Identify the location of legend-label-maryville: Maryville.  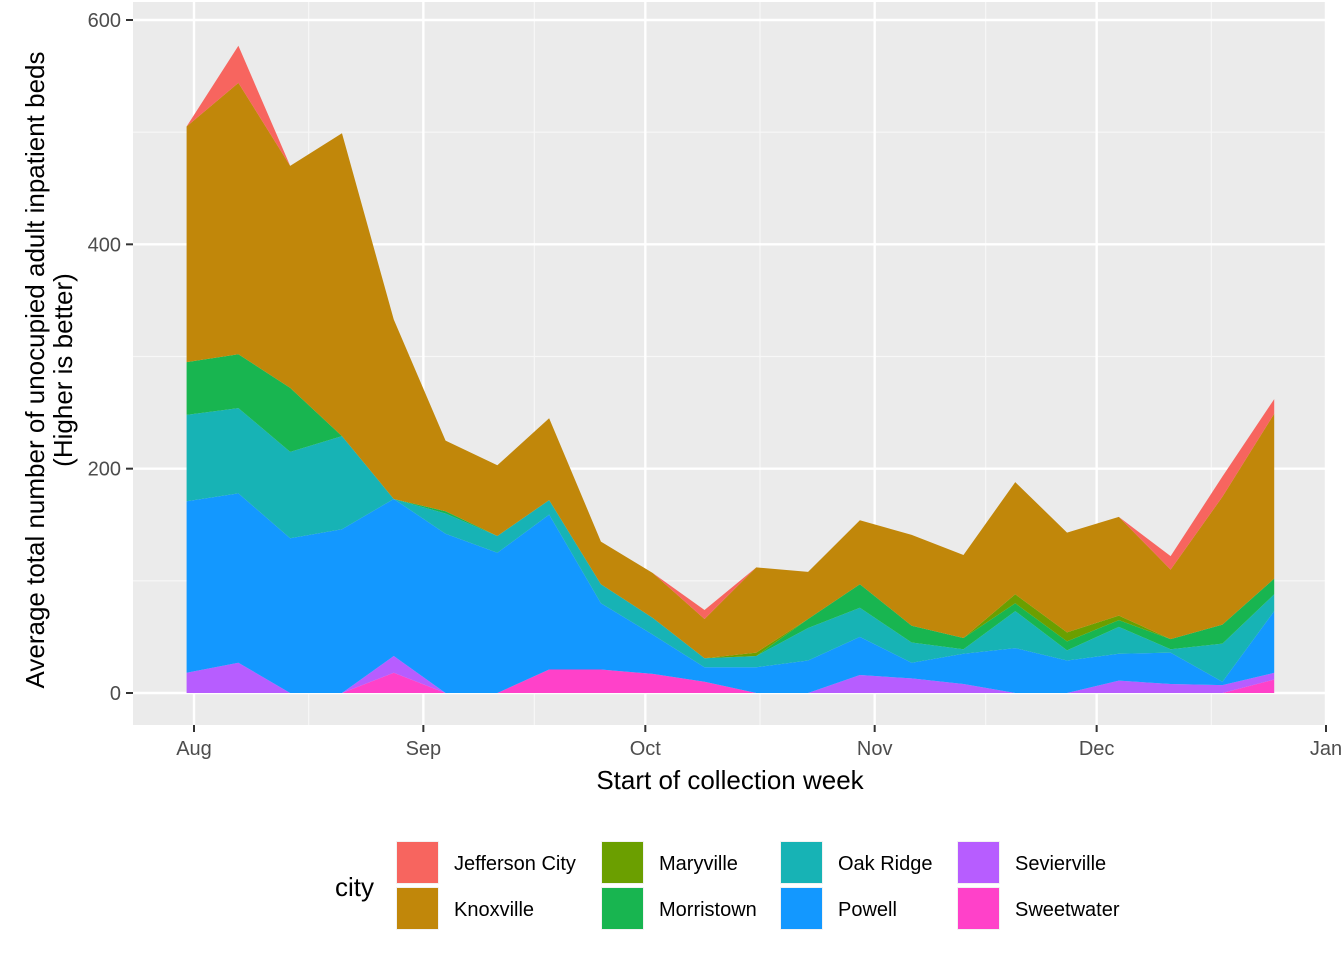
(698, 864).